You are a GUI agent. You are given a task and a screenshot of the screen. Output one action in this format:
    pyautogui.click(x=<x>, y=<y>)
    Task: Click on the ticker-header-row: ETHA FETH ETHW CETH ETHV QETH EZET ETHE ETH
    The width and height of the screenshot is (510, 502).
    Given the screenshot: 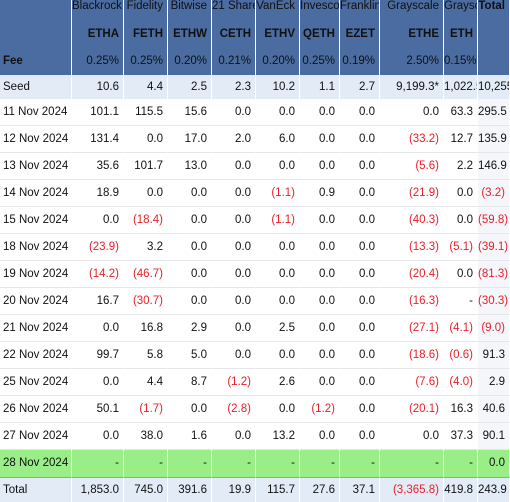 What is the action you would take?
    pyautogui.click(x=255, y=34)
    